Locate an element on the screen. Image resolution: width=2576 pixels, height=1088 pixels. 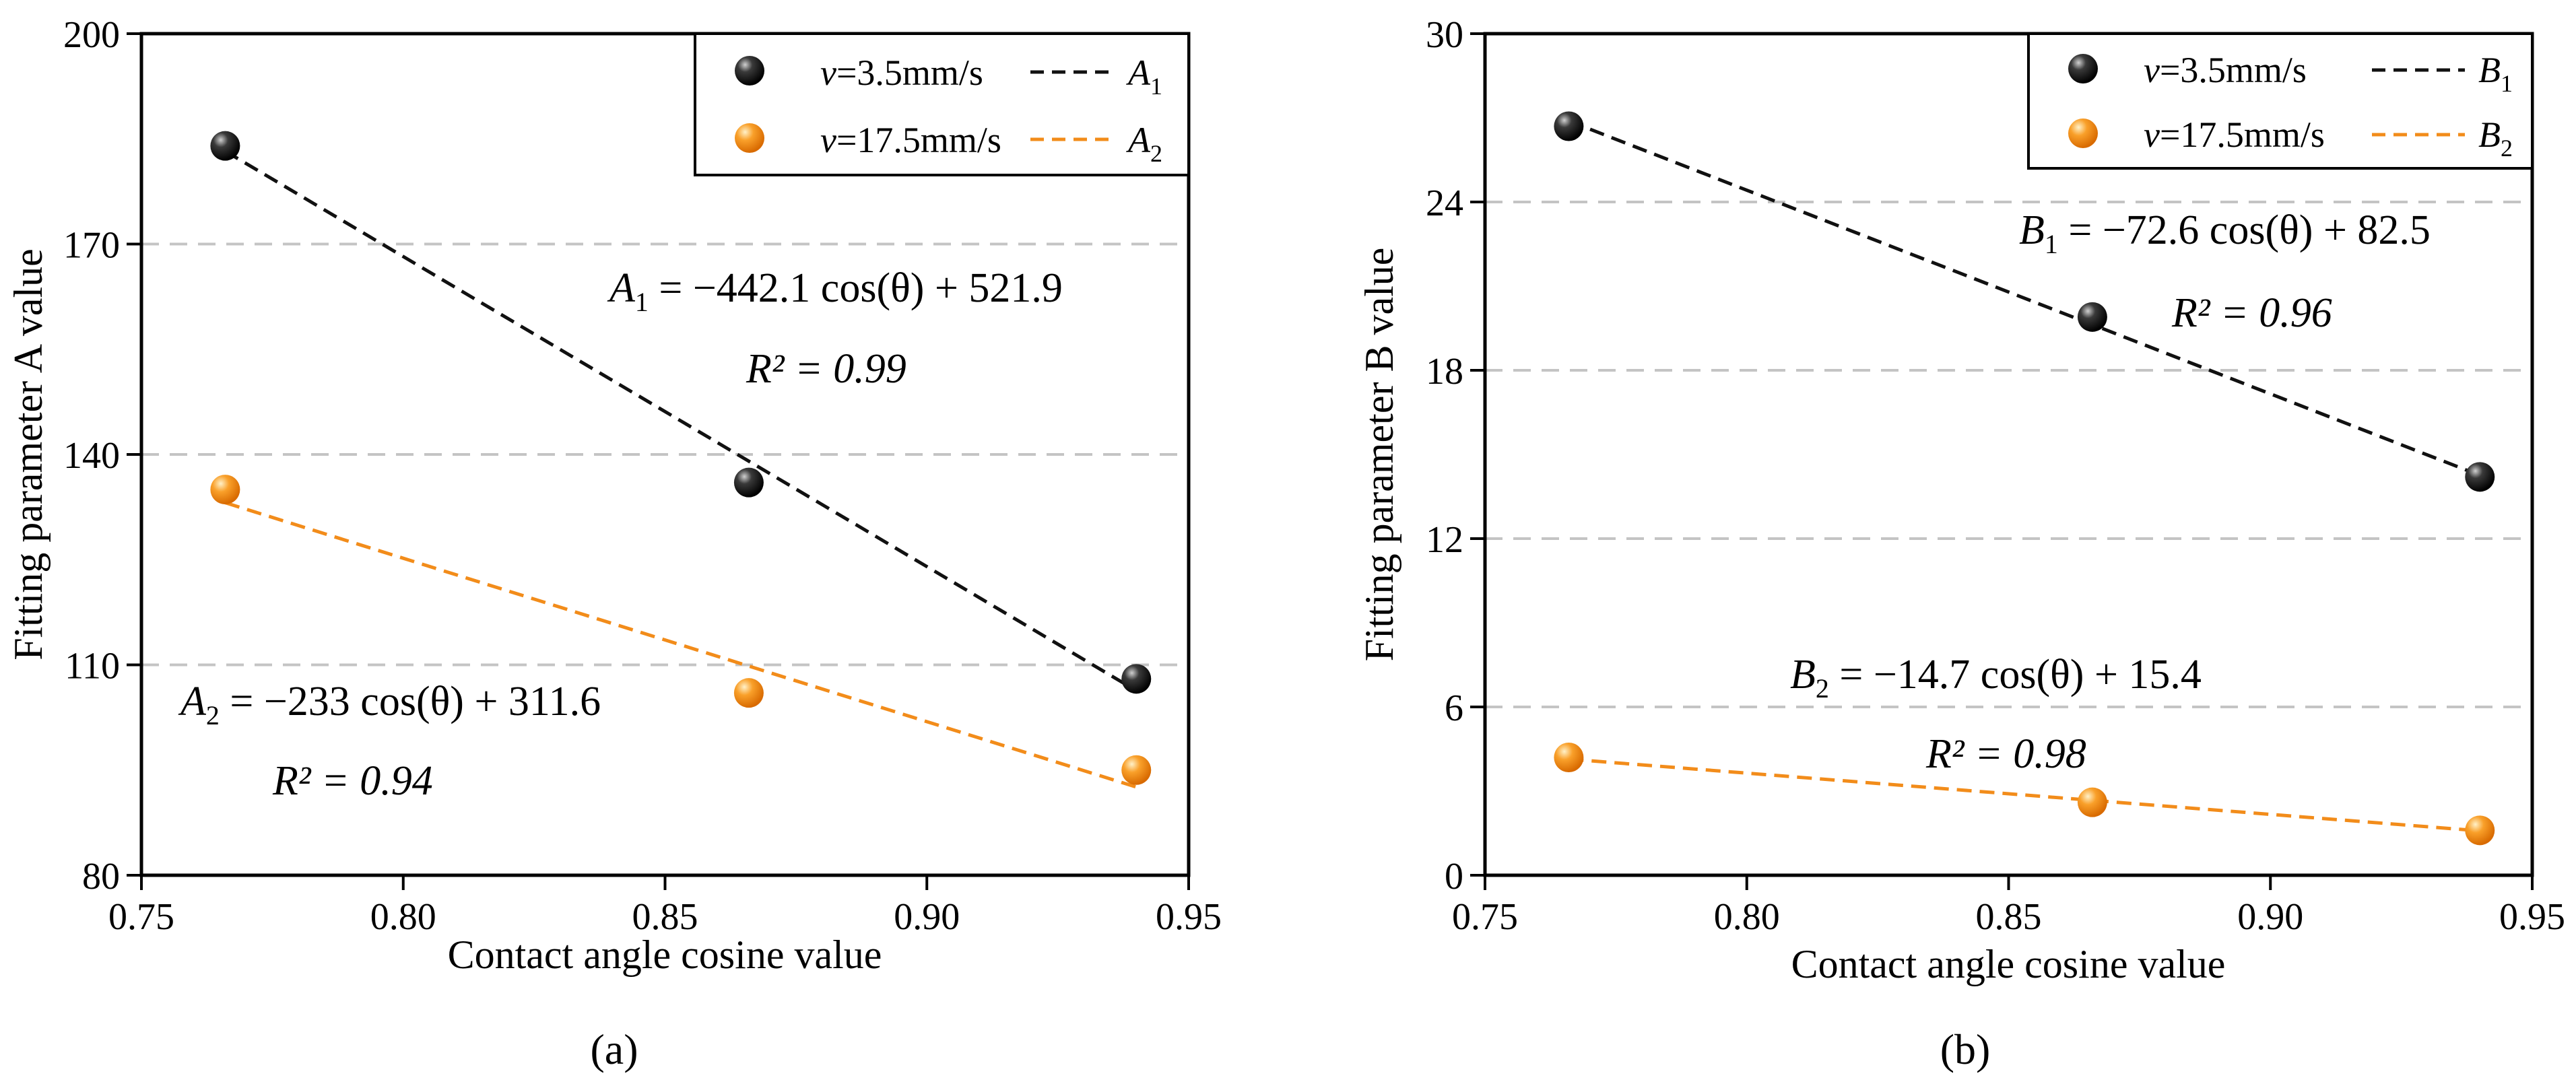
legend-fit-label-2: A2 is located at coordinates (1144, 144).